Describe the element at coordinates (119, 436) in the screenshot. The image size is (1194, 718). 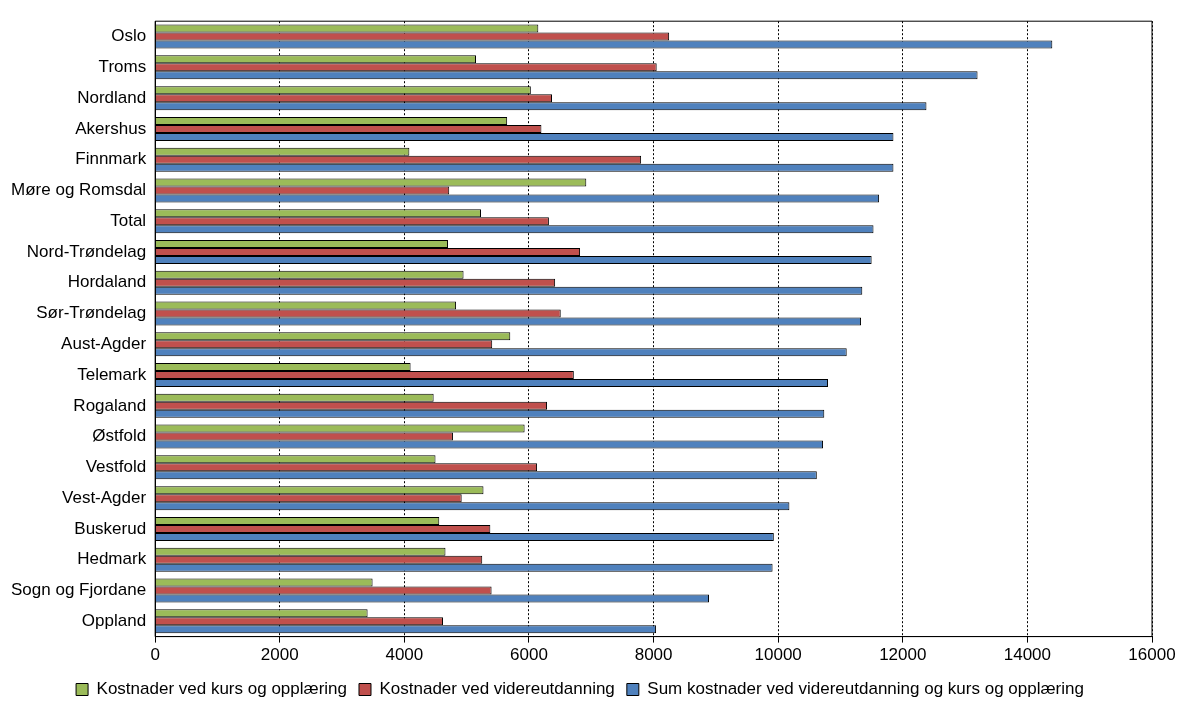
I see `y-tick-label: Østfold` at that location.